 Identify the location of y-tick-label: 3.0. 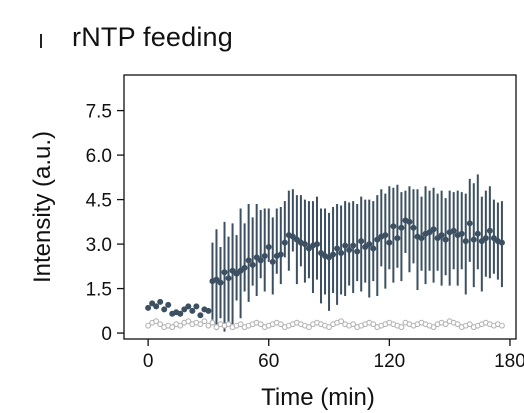
(99, 245).